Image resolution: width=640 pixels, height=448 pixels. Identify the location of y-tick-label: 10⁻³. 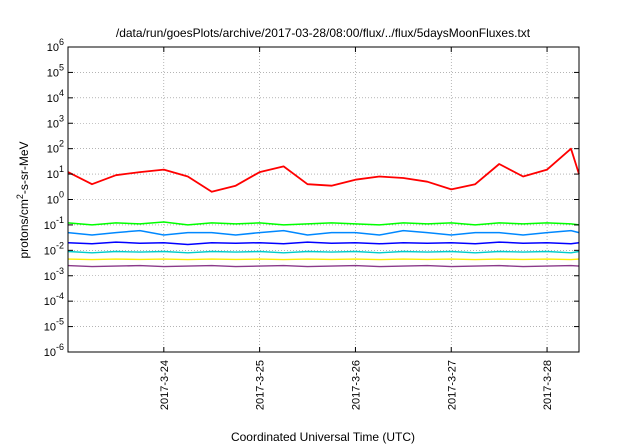
(54, 274).